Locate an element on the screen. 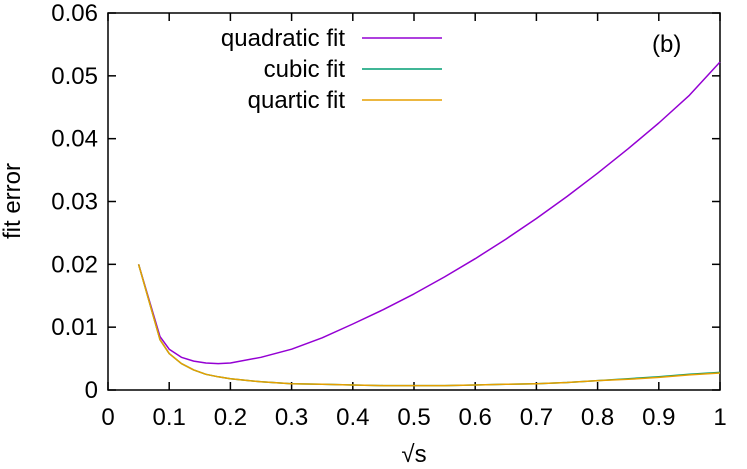  y-tick-label: 0 is located at coordinates (91, 390).